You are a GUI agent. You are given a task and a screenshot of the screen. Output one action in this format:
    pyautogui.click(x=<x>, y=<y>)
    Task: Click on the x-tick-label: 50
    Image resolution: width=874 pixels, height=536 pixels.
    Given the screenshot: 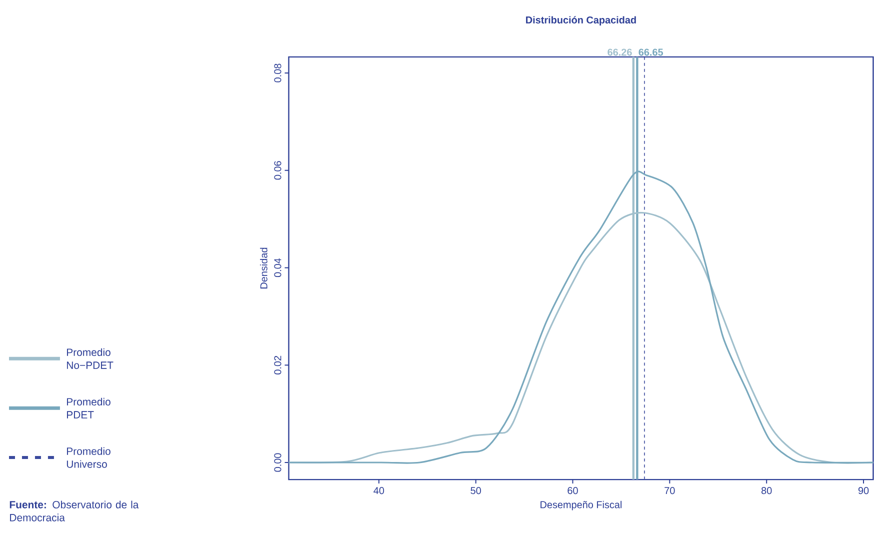 What is the action you would take?
    pyautogui.click(x=475, y=490)
    